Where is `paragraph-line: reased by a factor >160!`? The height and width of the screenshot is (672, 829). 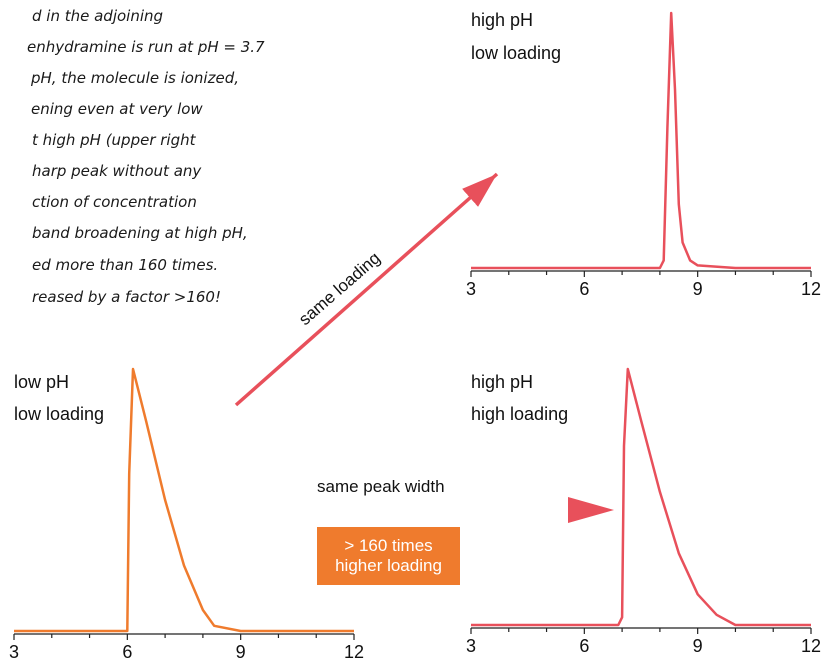
paragraph-line: reased by a factor >160! is located at coordinates (126, 297).